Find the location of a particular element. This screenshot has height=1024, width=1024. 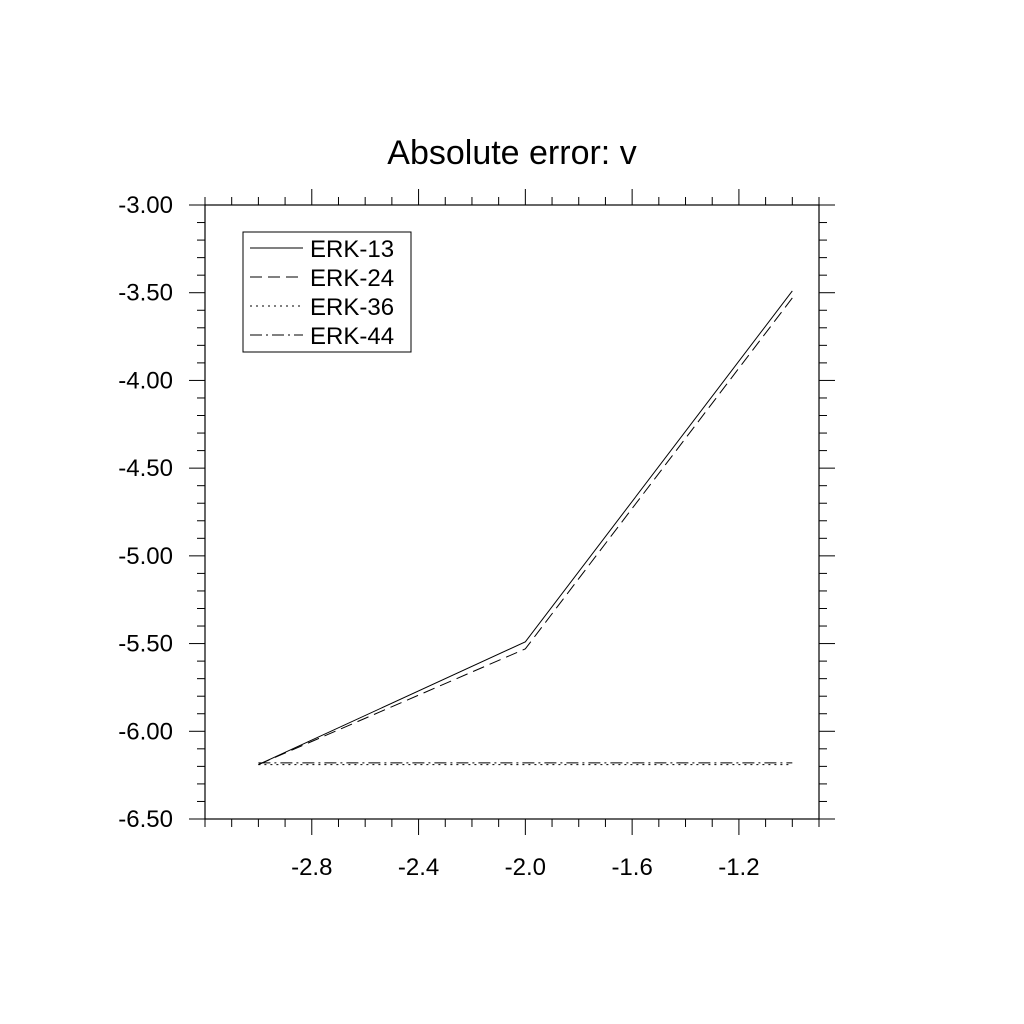

legend-label: ERK-24 is located at coordinates (352, 278).